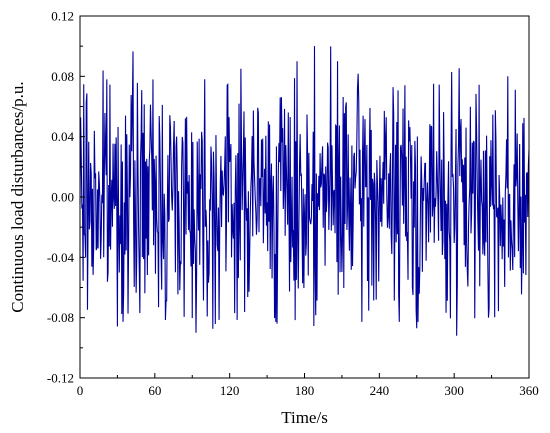  What do you see at coordinates (61, 257) in the screenshot?
I see `y-tick-label: -0.04` at bounding box center [61, 257].